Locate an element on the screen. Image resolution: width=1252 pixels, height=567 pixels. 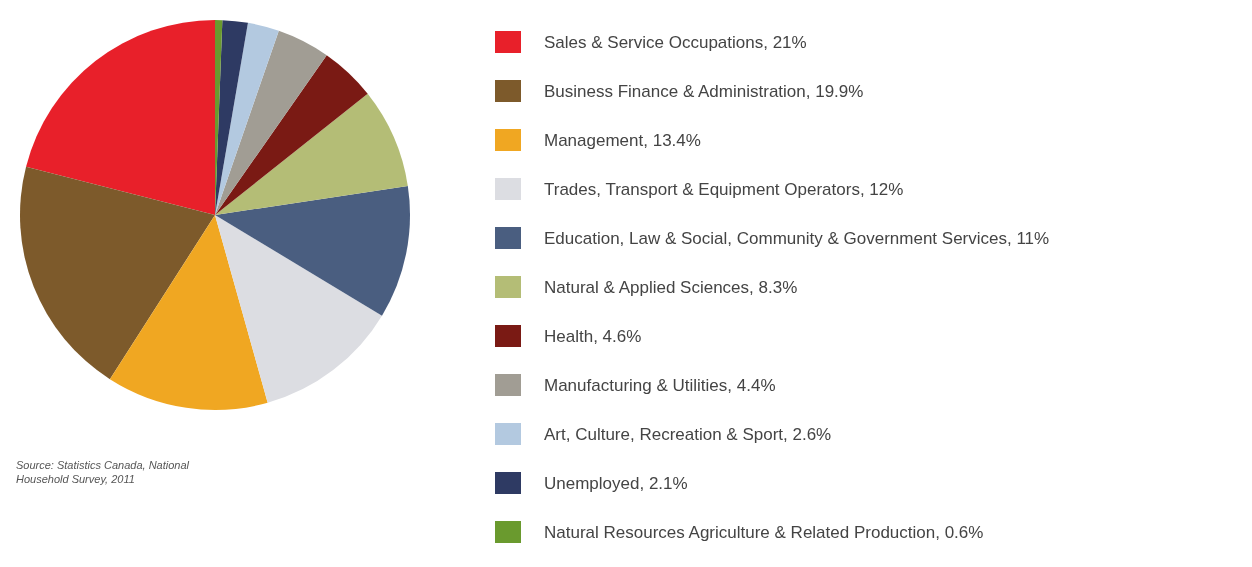
legend-label: Natural Resources Agriculture & Related Production, 0.6% is located at coordinates (764, 532).